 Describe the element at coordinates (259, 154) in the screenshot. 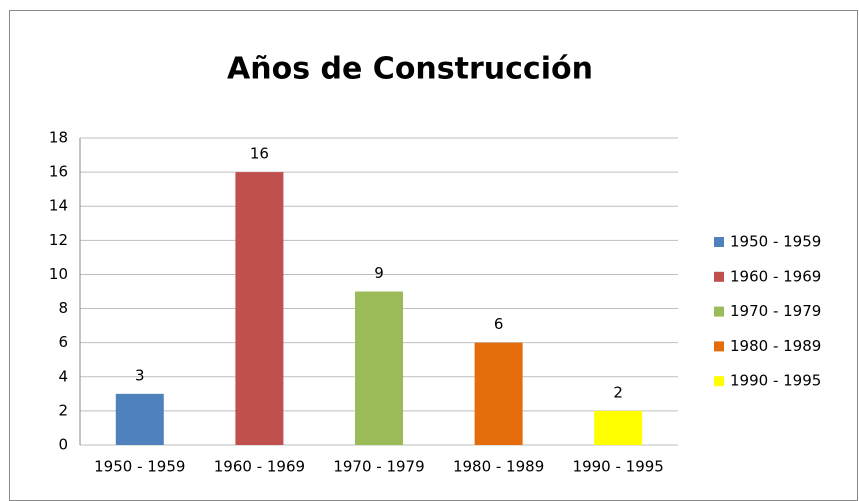

I see `data-label: 16` at that location.